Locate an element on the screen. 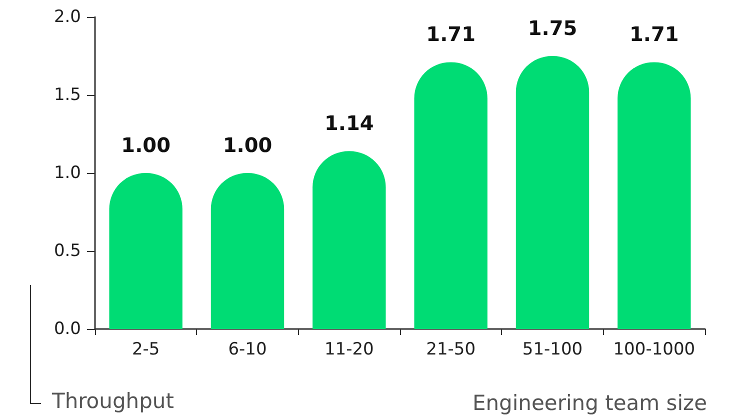 Image resolution: width=729 pixels, height=416 pixels. x-tick-label: 2-5 is located at coordinates (146, 350).